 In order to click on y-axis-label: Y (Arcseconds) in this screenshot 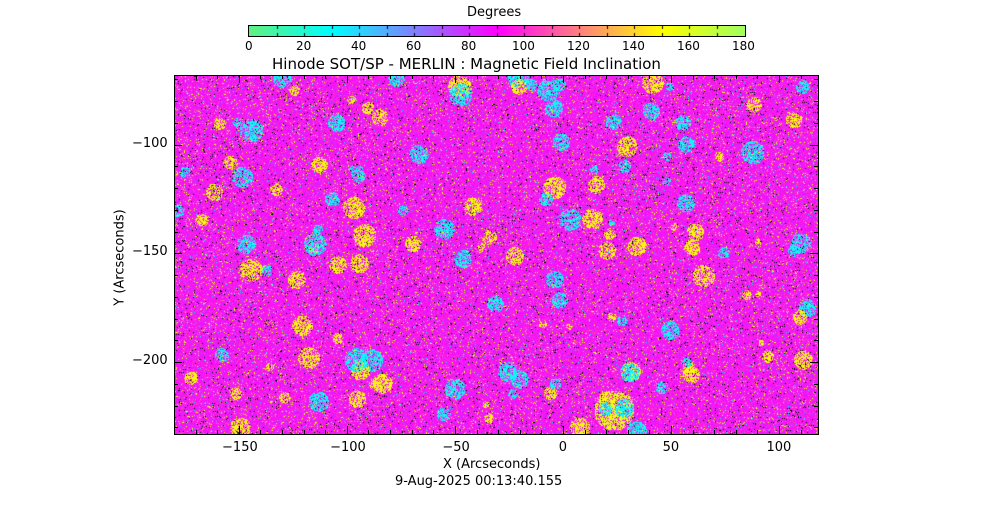, I will do `click(120, 257)`.